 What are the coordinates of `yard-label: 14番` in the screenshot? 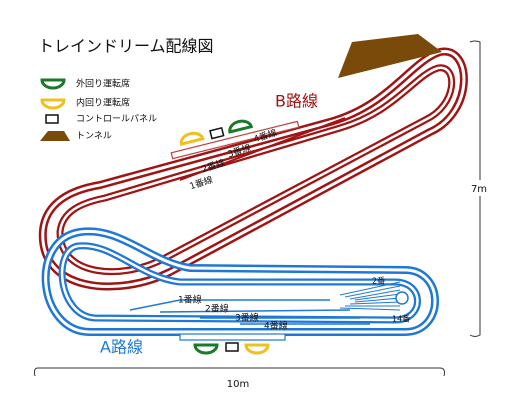 It's located at (401, 319).